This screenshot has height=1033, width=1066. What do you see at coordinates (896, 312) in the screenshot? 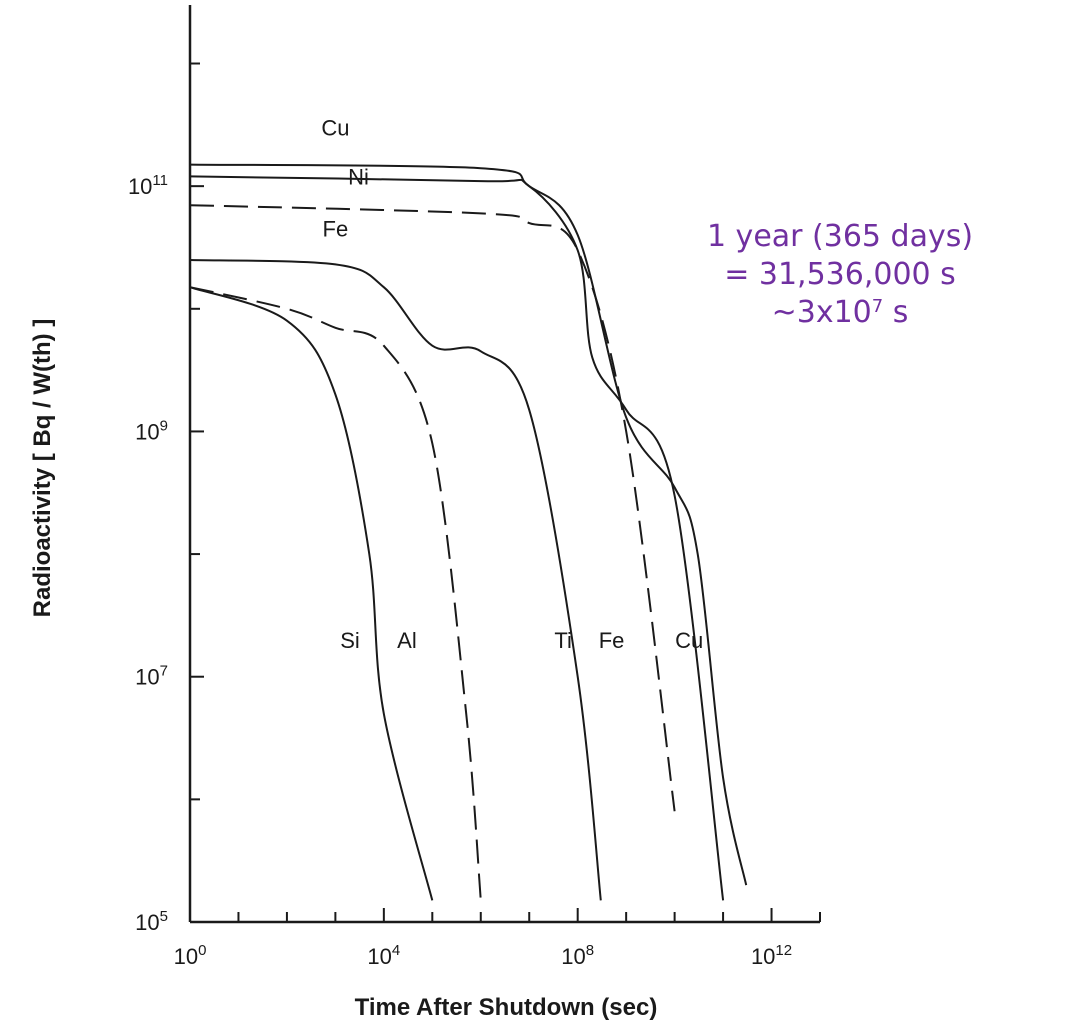
I see `annotation-line-3-suffix: s` at bounding box center [896, 312].